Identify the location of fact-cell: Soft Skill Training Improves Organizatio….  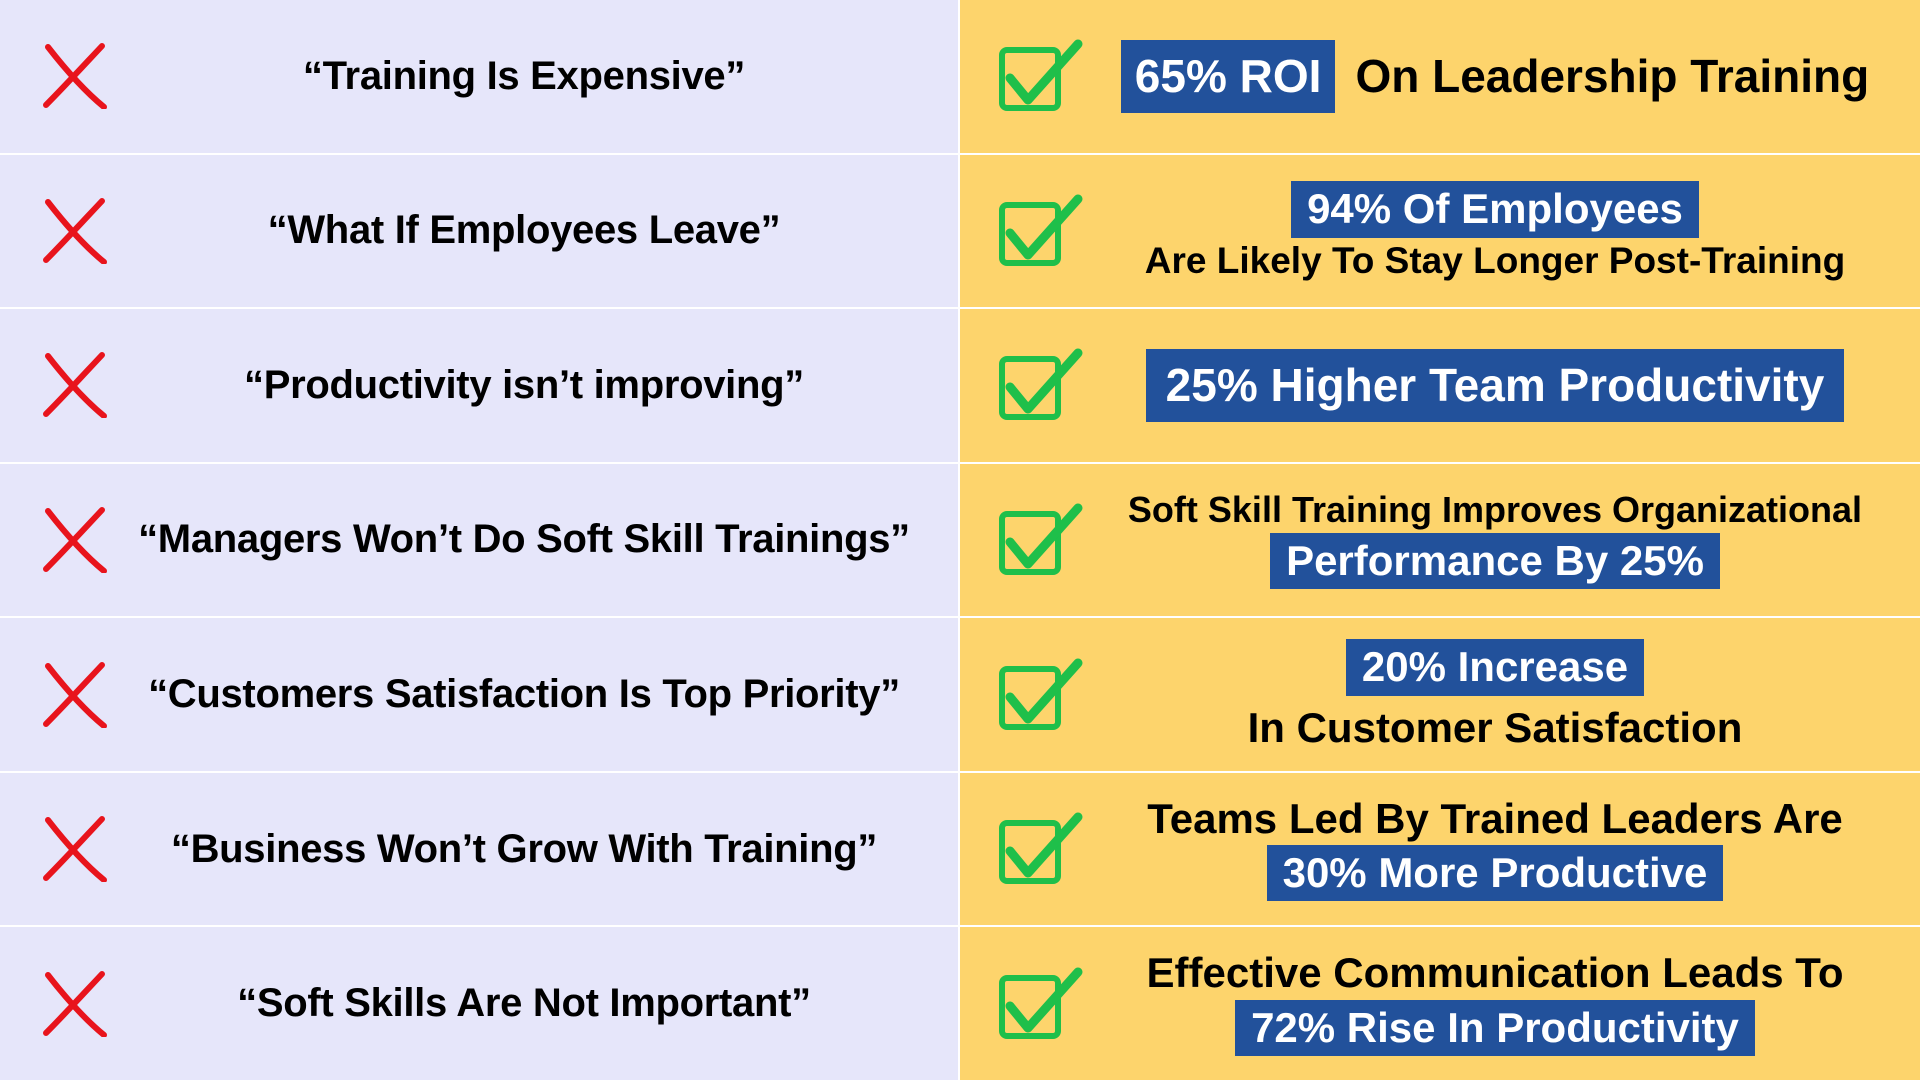
(1440, 540).